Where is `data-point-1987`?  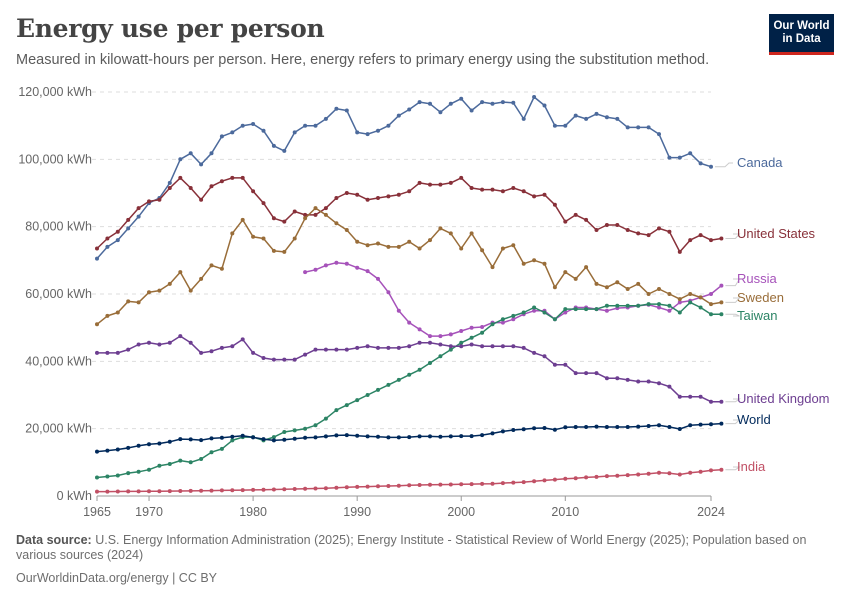 data-point-1987 is located at coordinates (325, 118).